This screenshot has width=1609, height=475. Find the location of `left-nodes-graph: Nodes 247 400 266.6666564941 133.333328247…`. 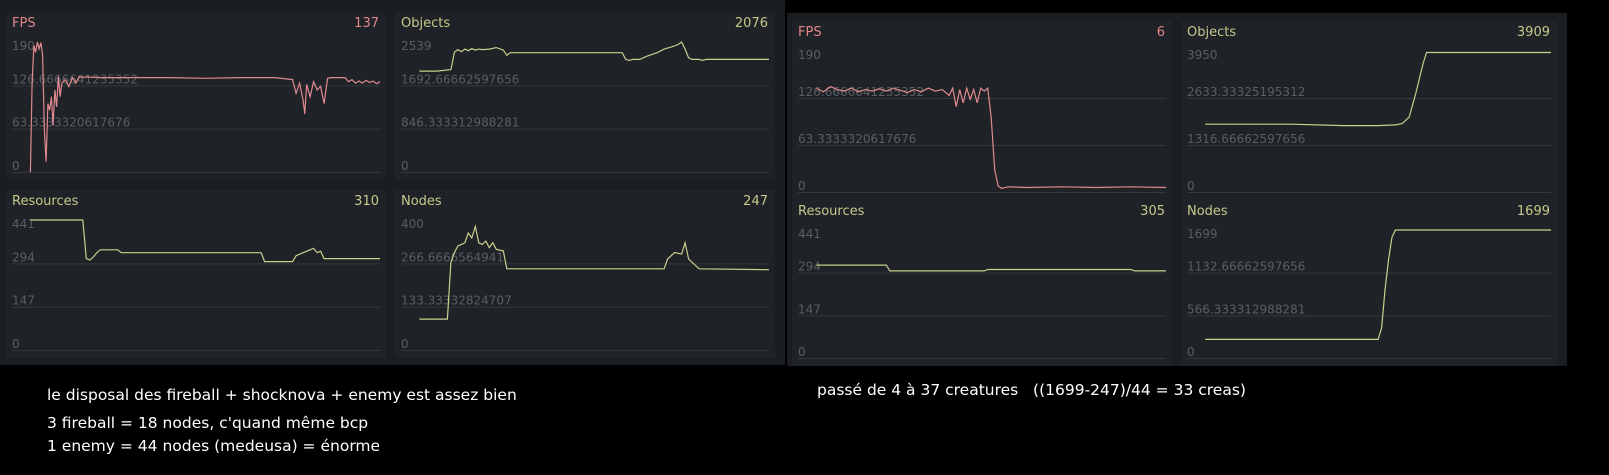

left-nodes-graph: Nodes 247 400 266.6666564941 133.333328247… is located at coordinates (585, 274).